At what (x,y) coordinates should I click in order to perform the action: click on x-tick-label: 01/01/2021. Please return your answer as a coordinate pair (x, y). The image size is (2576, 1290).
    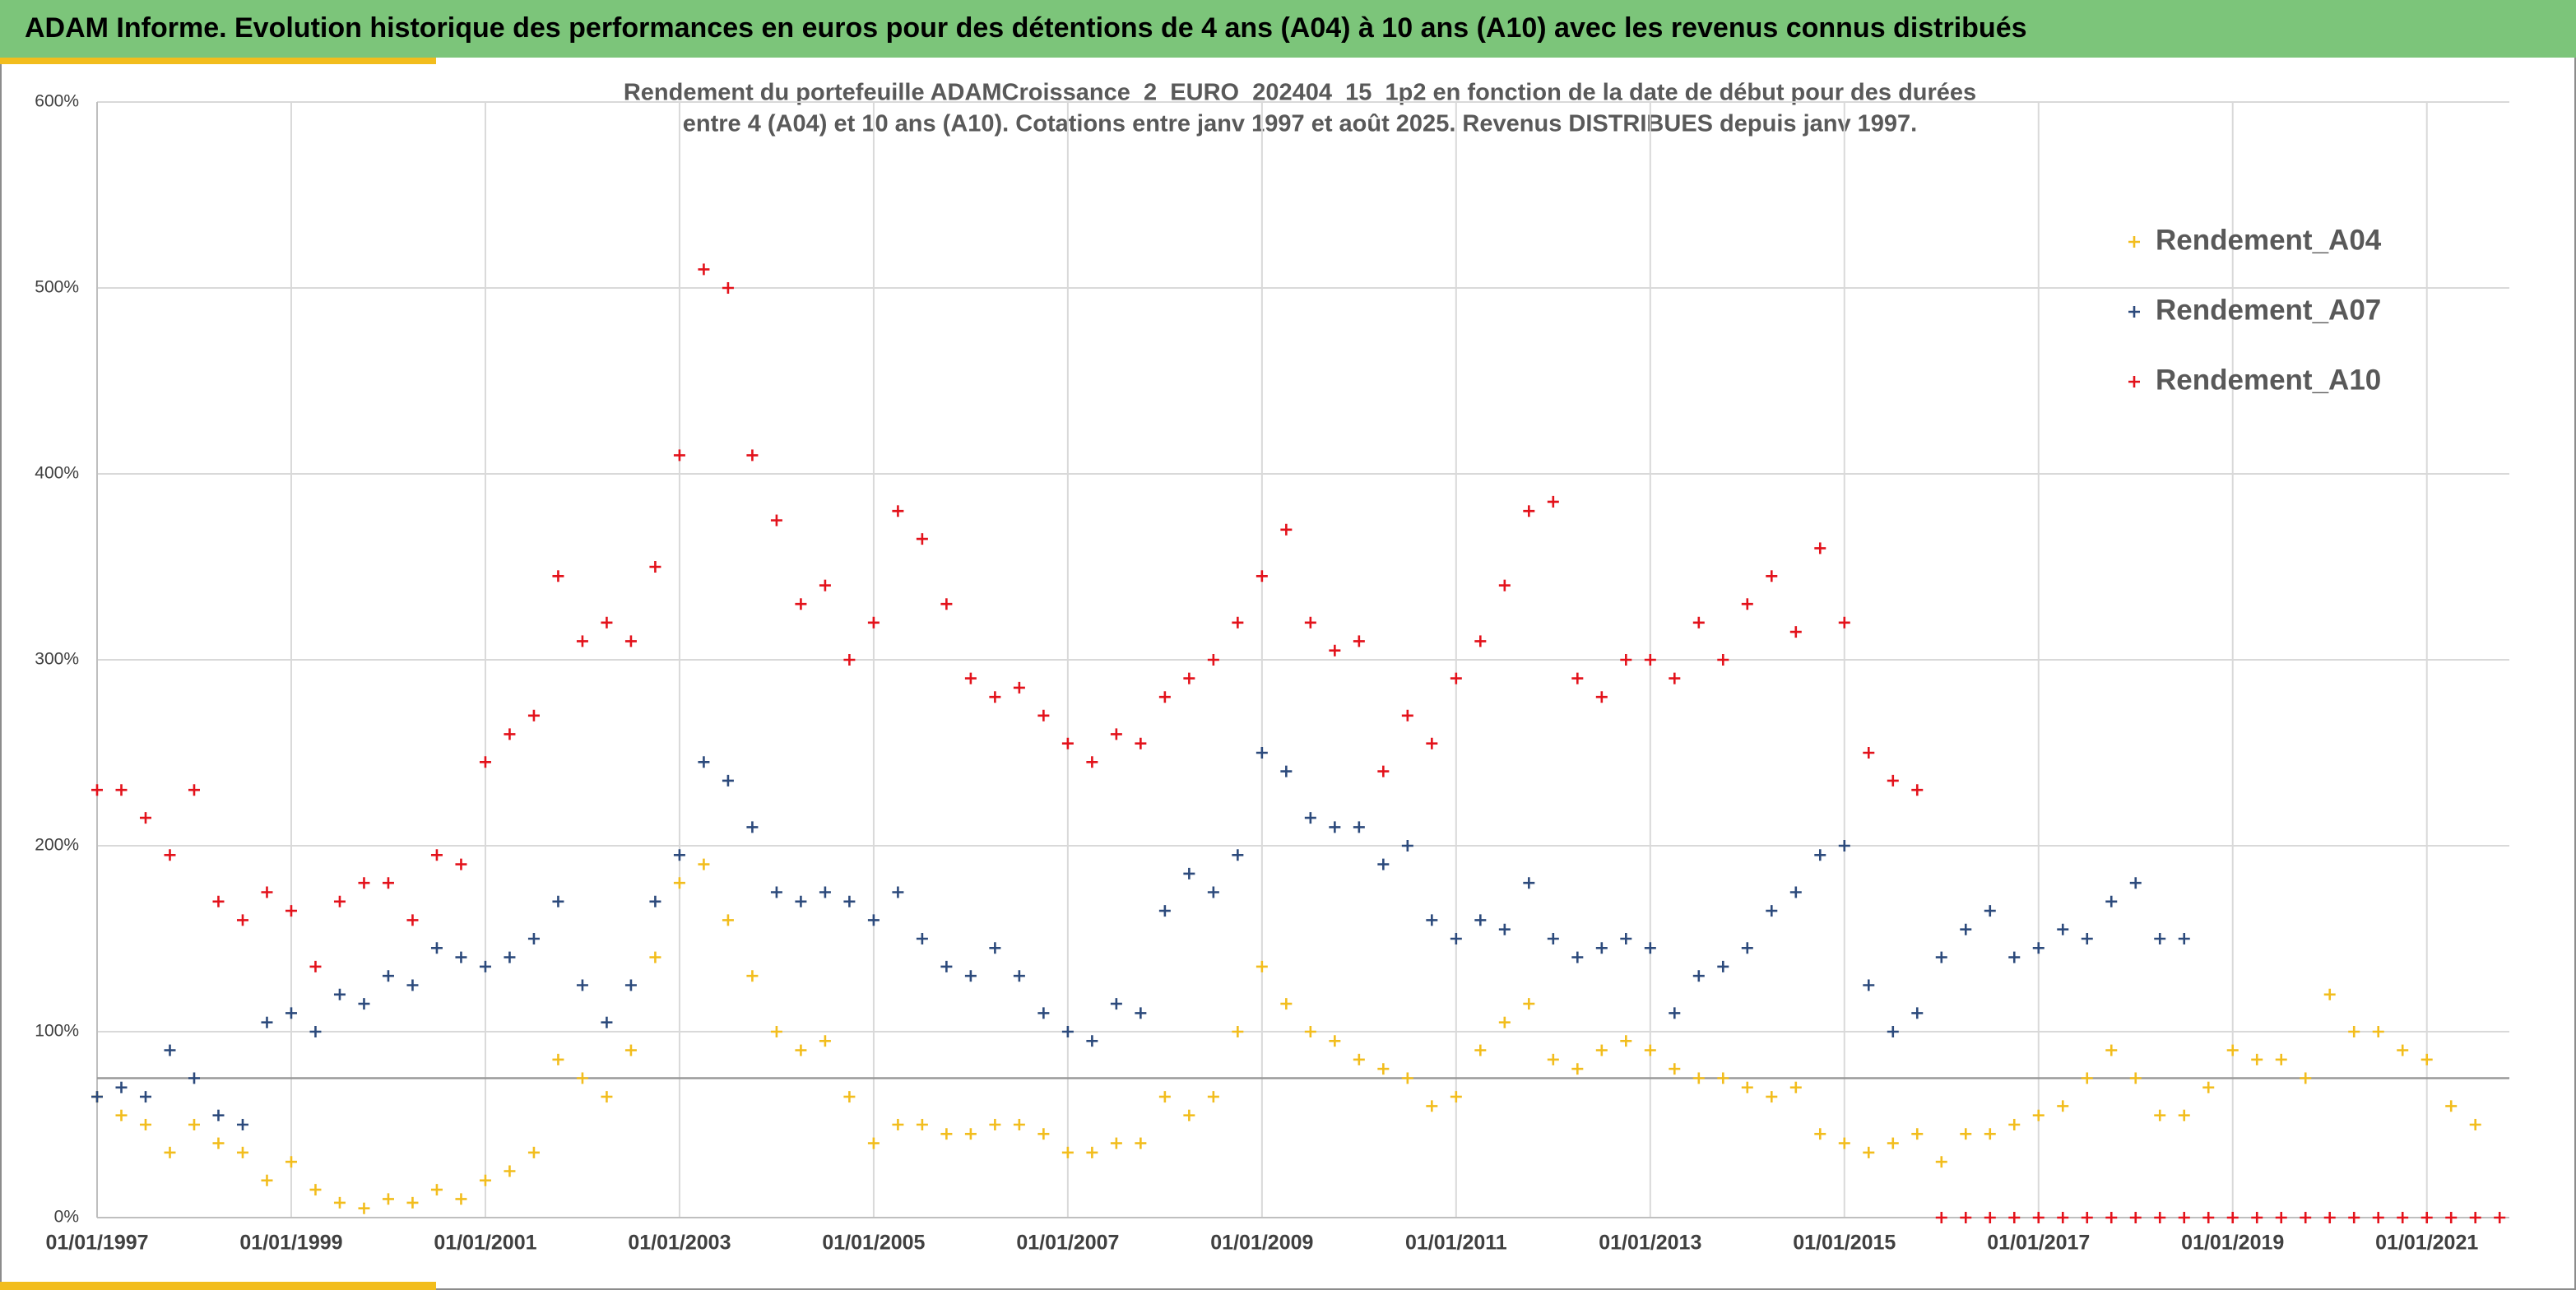
    Looking at the image, I should click on (2426, 1243).